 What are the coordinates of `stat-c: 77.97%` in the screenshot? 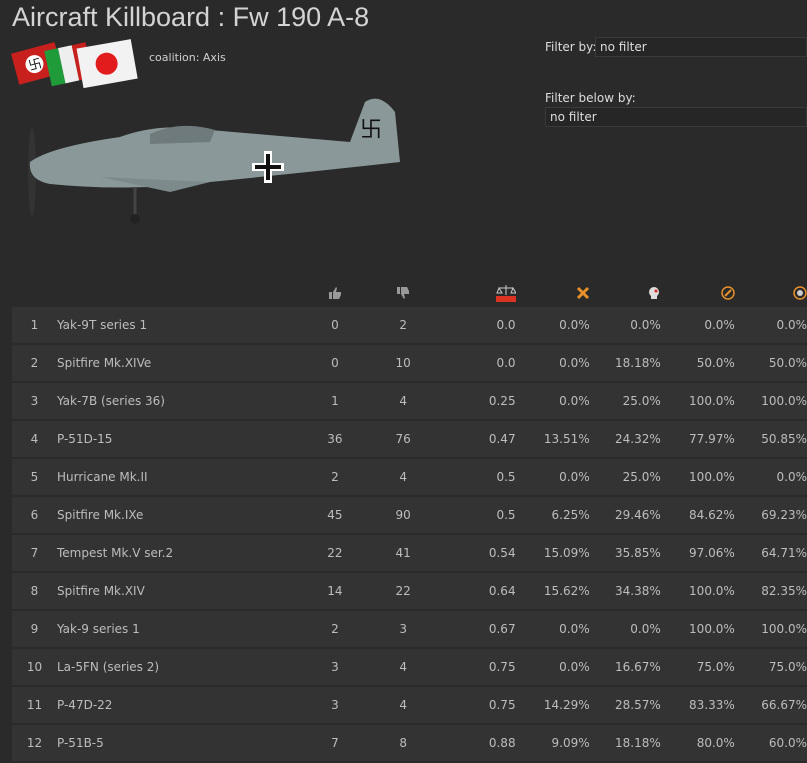 It's located at (697, 439).